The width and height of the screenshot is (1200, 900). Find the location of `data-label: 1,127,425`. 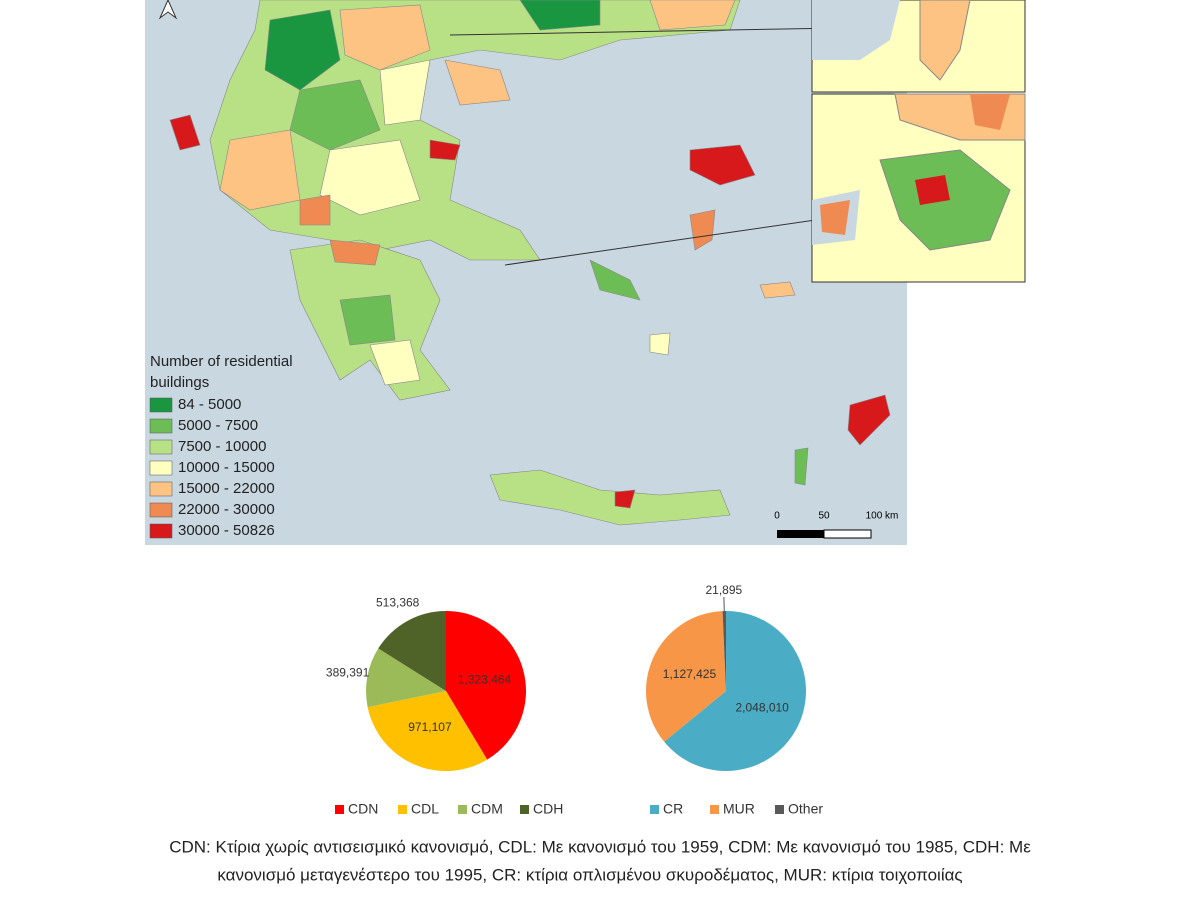

data-label: 1,127,425 is located at coordinates (690, 674).